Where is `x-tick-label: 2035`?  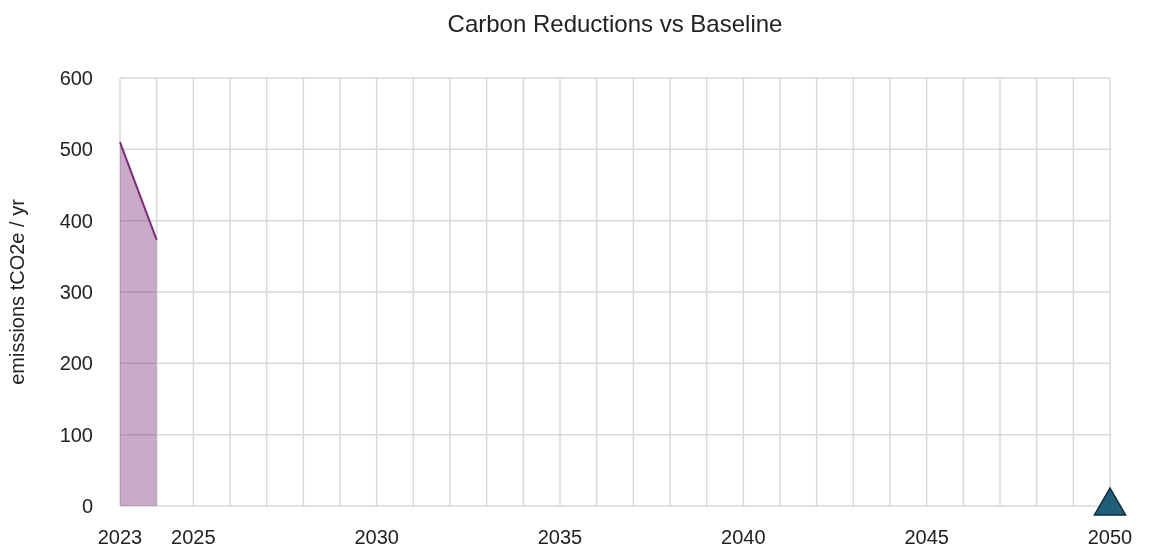 x-tick-label: 2035 is located at coordinates (560, 537).